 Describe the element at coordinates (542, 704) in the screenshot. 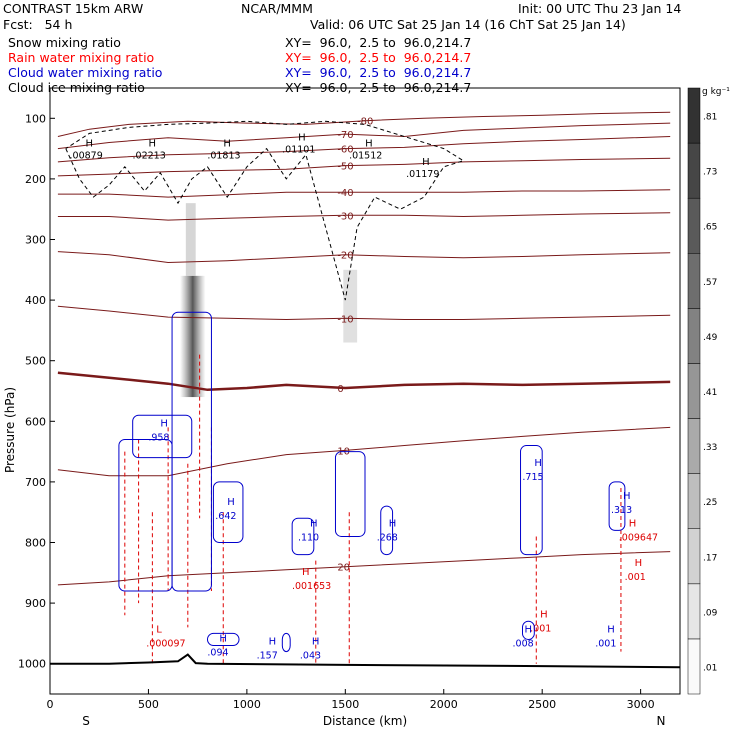

I see `x-tick-label: 2500` at that location.